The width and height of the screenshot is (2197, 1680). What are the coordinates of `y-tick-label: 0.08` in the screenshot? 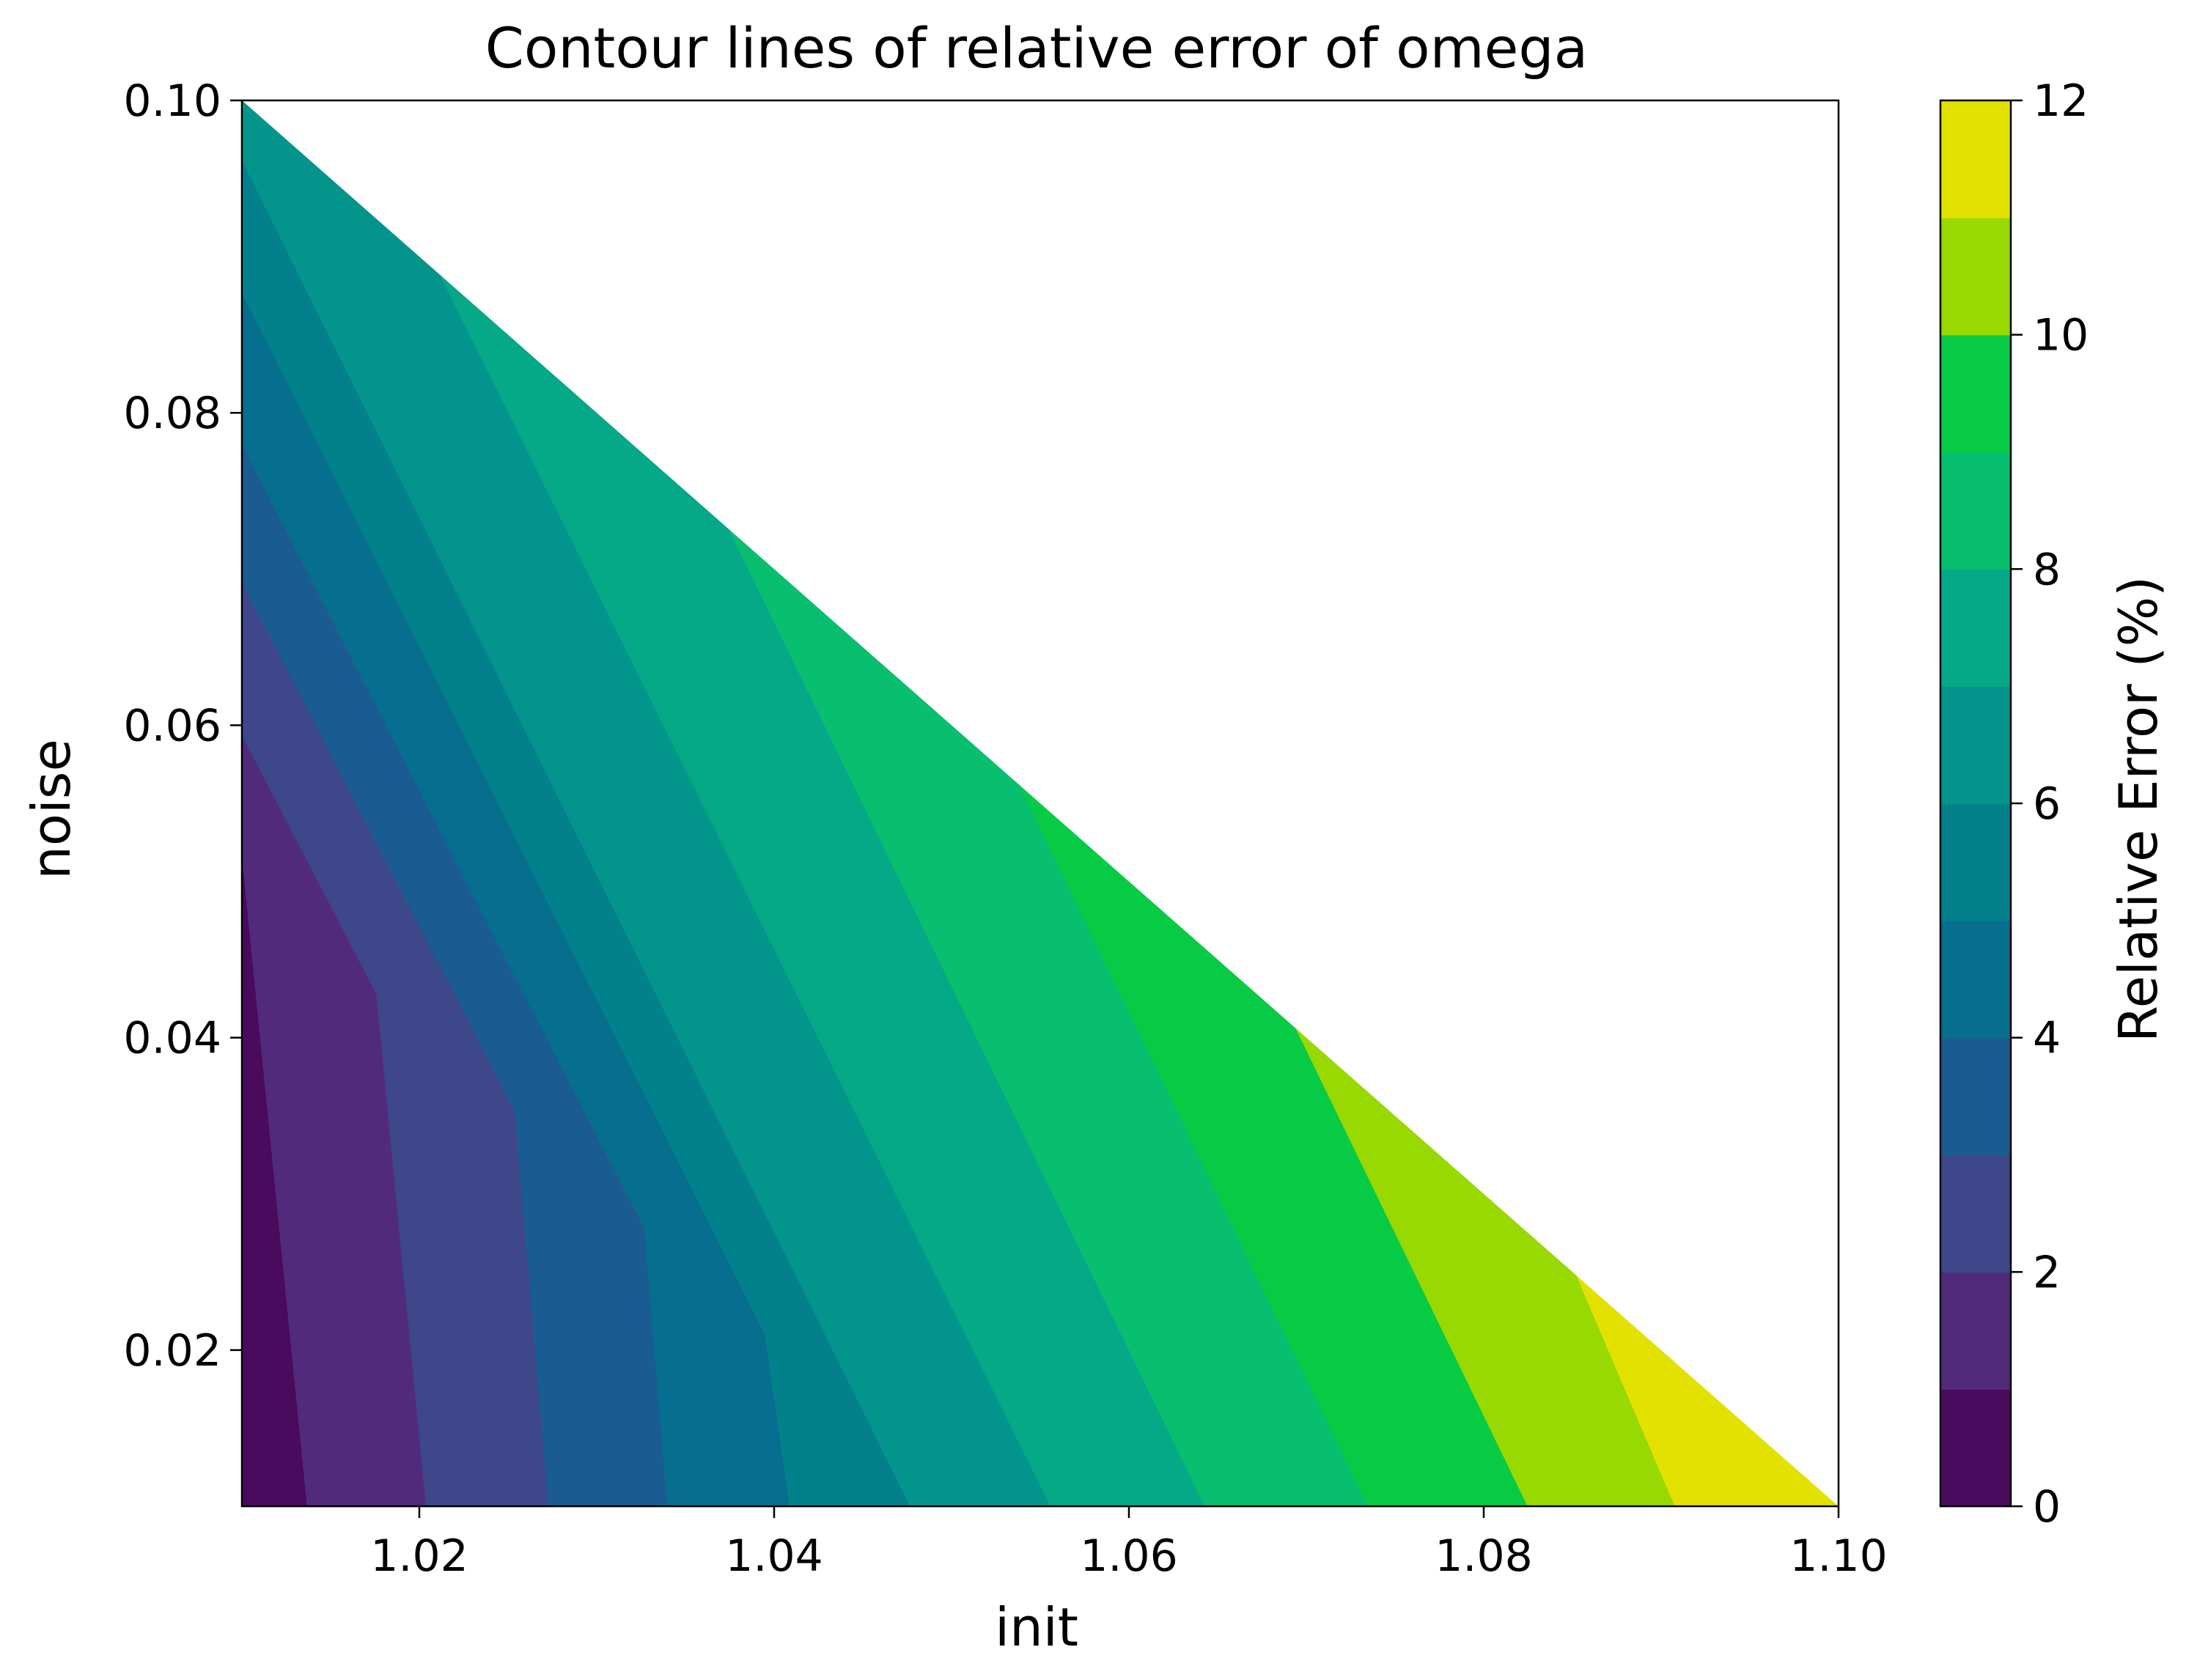 It's located at (172, 413).